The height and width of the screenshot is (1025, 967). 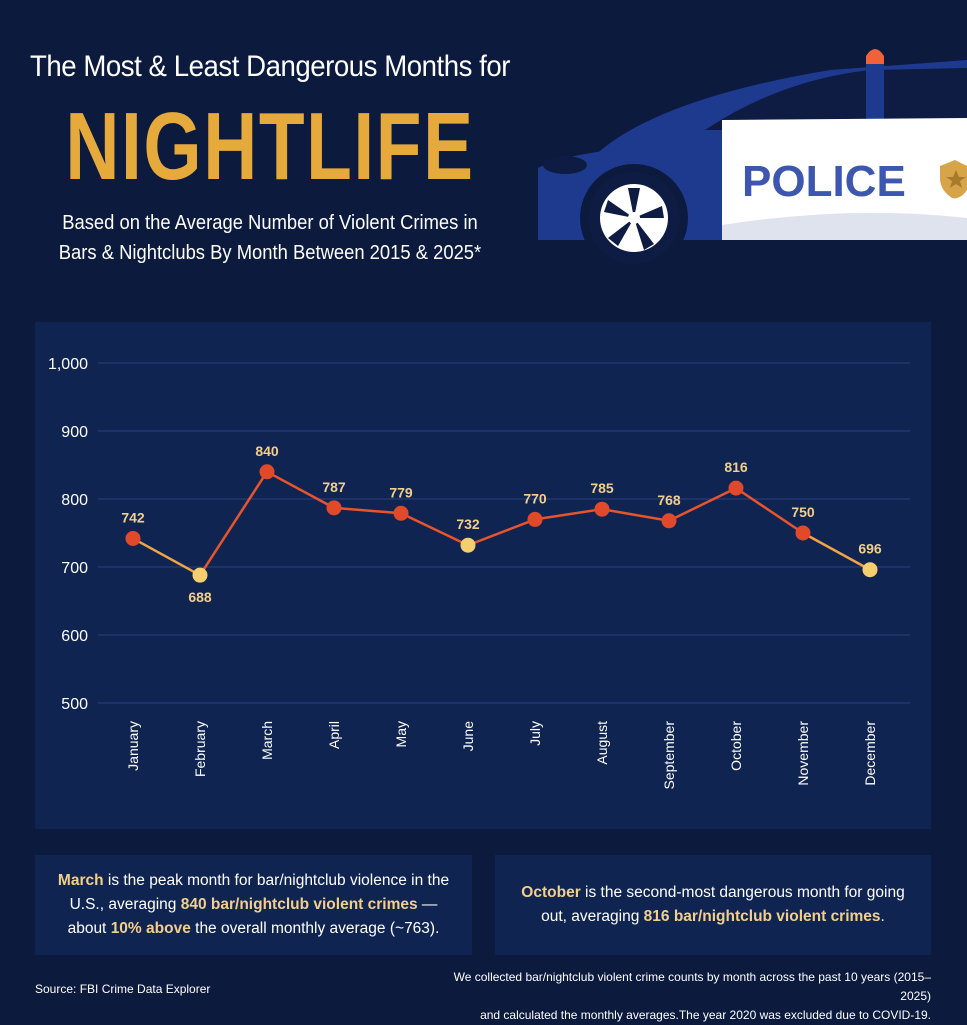 What do you see at coordinates (468, 736) in the screenshot?
I see `x-tick-label: June` at bounding box center [468, 736].